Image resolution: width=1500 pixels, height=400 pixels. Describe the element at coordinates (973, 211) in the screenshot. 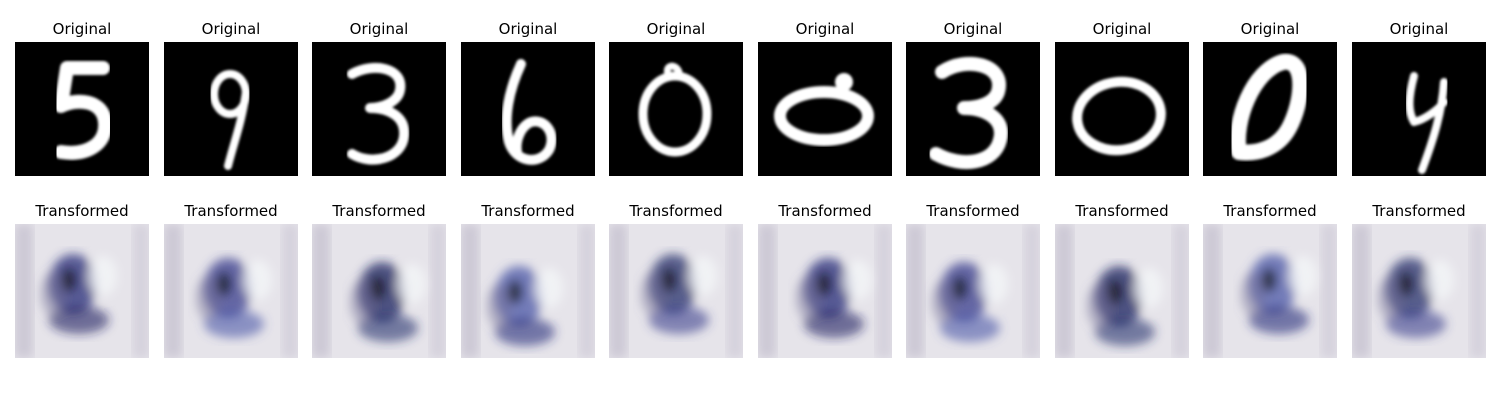

I see `transformed-title-7: Transformed` at that location.